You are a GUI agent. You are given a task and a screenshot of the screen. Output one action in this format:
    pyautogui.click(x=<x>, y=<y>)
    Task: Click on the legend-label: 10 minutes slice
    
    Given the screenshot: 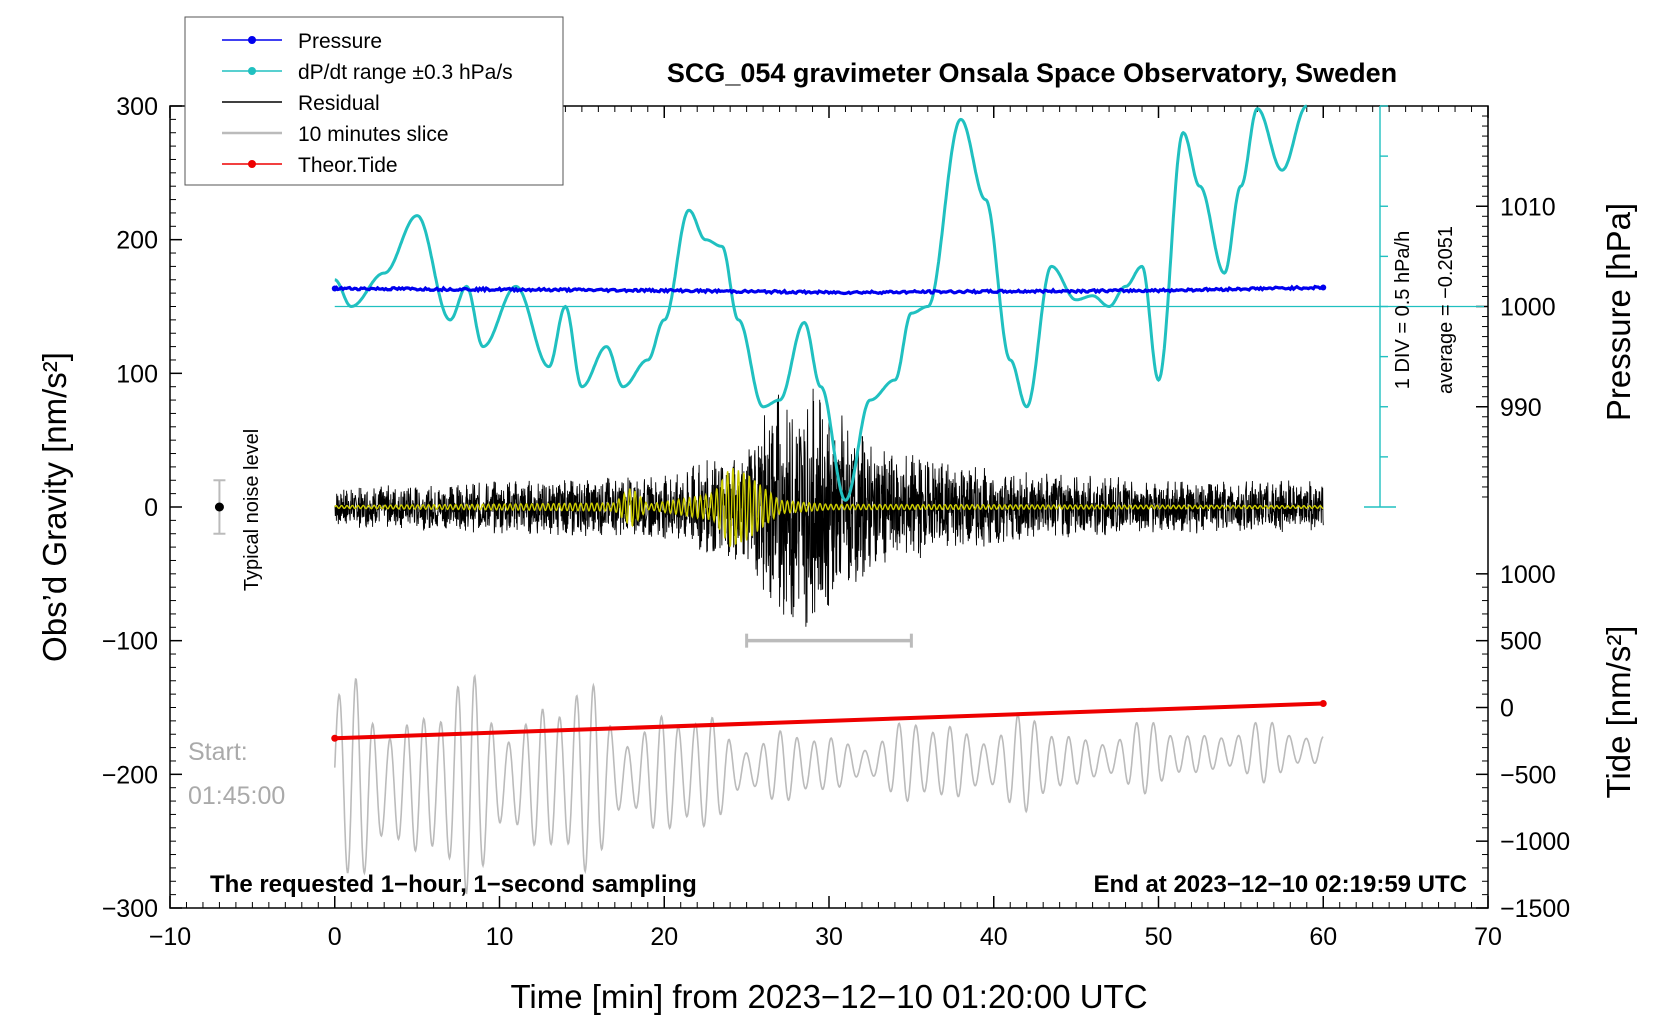 What is the action you would take?
    pyautogui.click(x=373, y=134)
    